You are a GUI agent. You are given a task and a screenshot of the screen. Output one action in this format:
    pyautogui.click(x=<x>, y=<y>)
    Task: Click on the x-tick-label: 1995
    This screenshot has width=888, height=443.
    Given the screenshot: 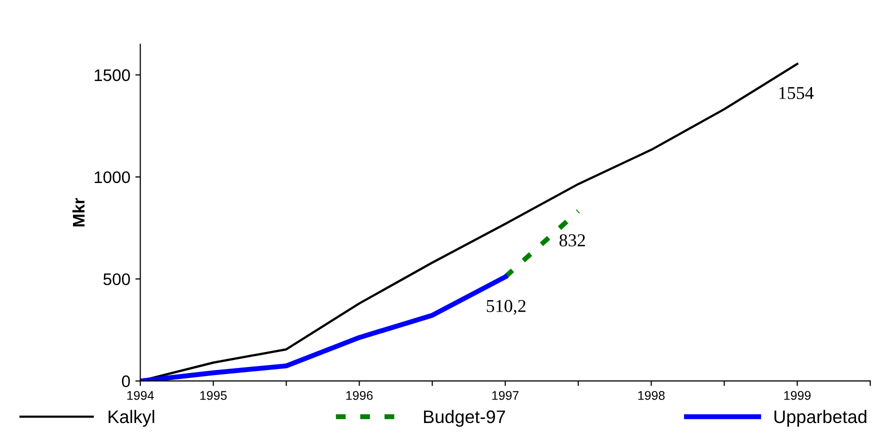 What is the action you would take?
    pyautogui.click(x=213, y=395)
    